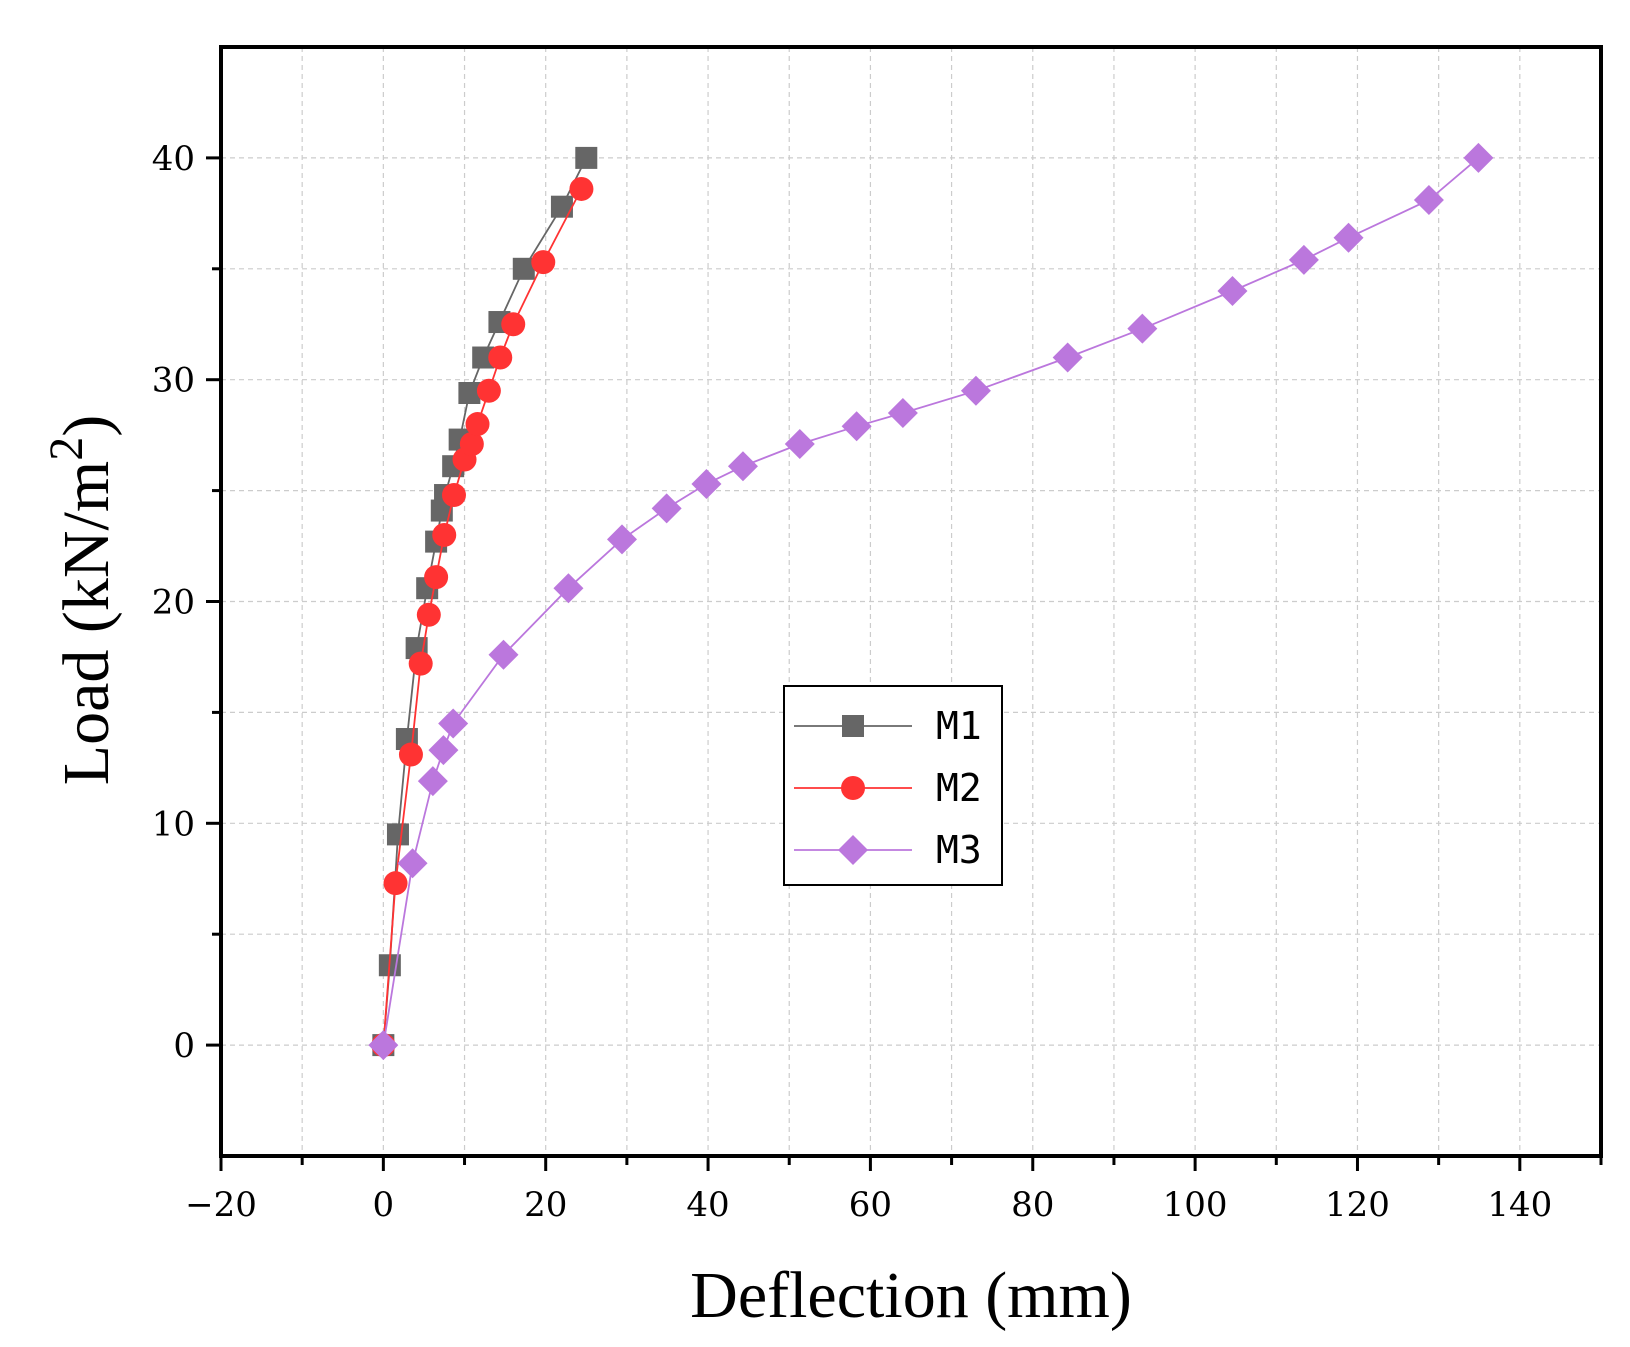 This screenshot has width=1630, height=1347. What do you see at coordinates (911, 1295) in the screenshot?
I see `x-axis-title: Deflection (mm)` at bounding box center [911, 1295].